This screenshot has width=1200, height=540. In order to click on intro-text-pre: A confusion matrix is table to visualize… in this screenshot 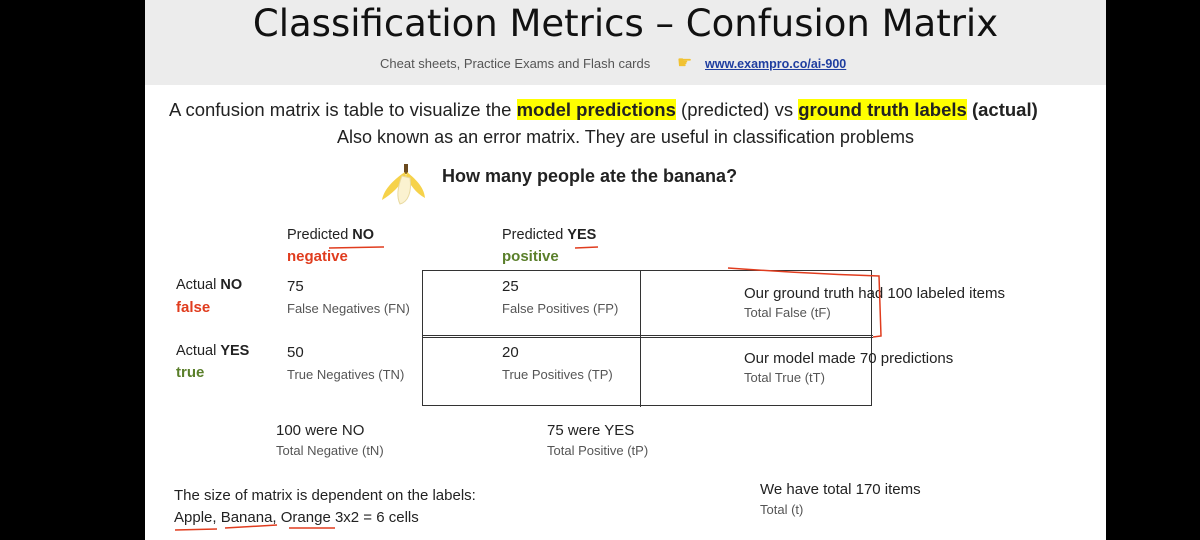, I will do `click(343, 109)`.